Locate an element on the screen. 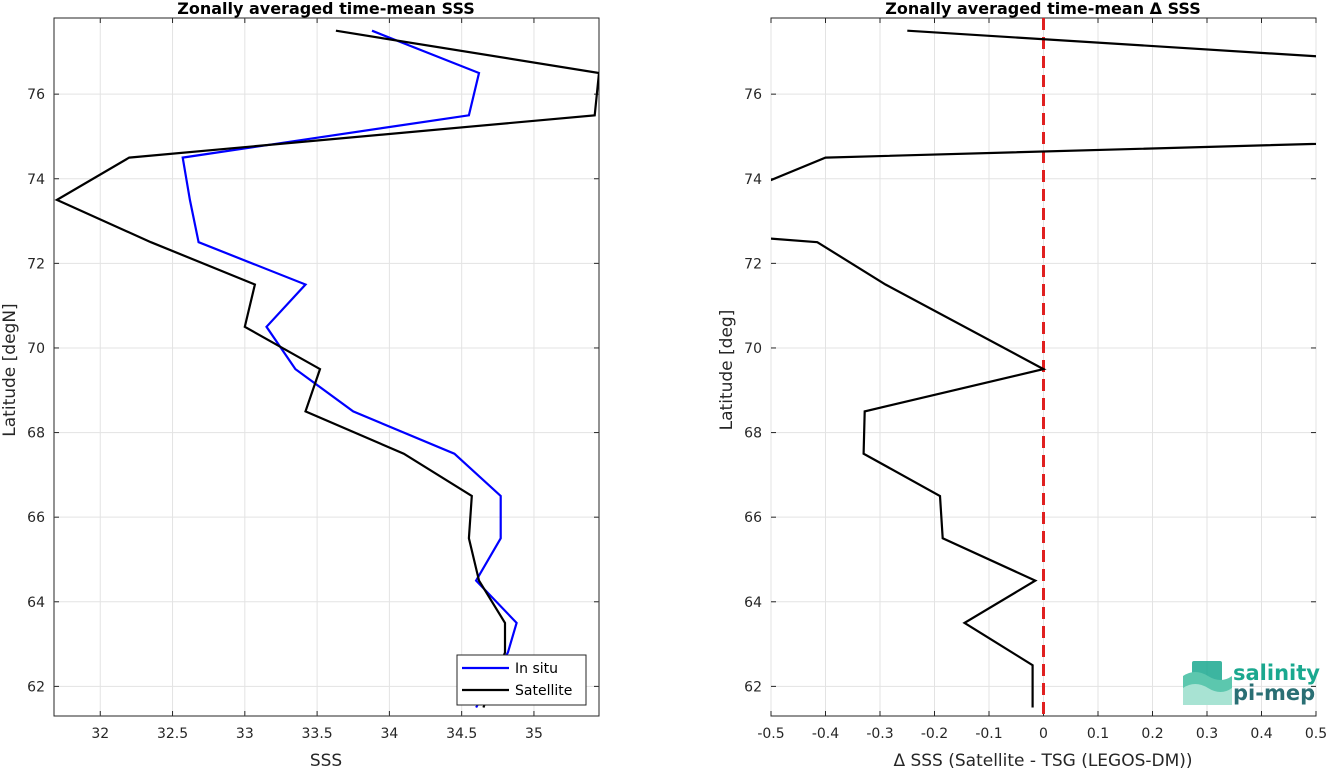 The image size is (1330, 769). sss-legend: In situ Satellite is located at coordinates (521, 680).